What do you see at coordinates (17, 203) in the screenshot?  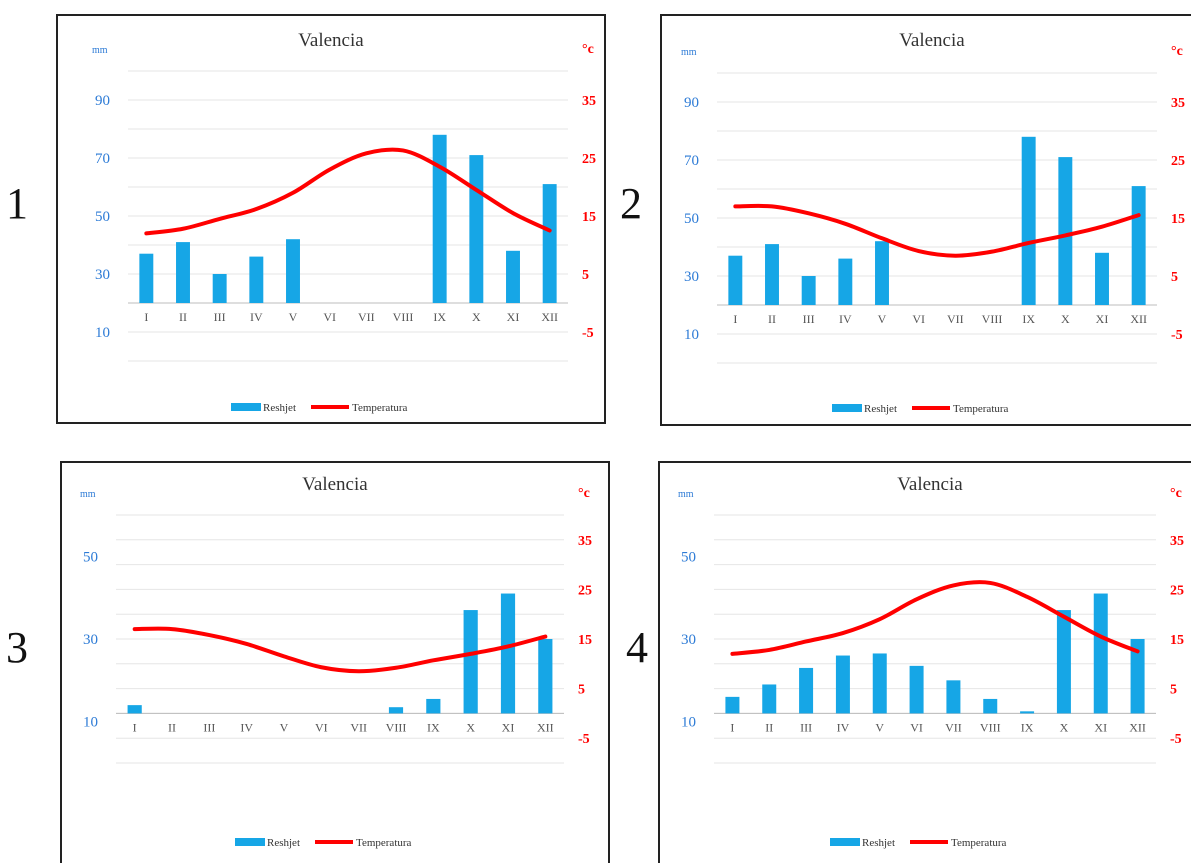 I see `panel-number: 1` at bounding box center [17, 203].